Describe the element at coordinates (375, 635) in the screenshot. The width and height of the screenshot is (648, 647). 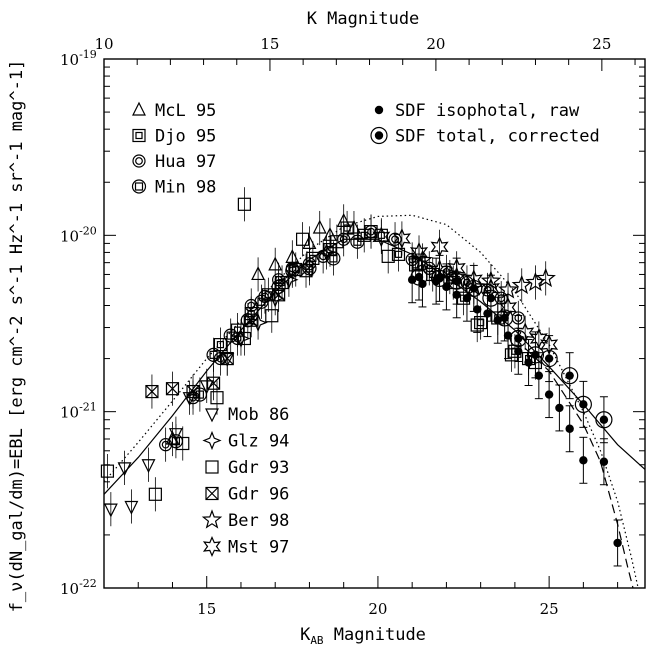
I see `bottom-axis-title-rest: Magnitude` at that location.